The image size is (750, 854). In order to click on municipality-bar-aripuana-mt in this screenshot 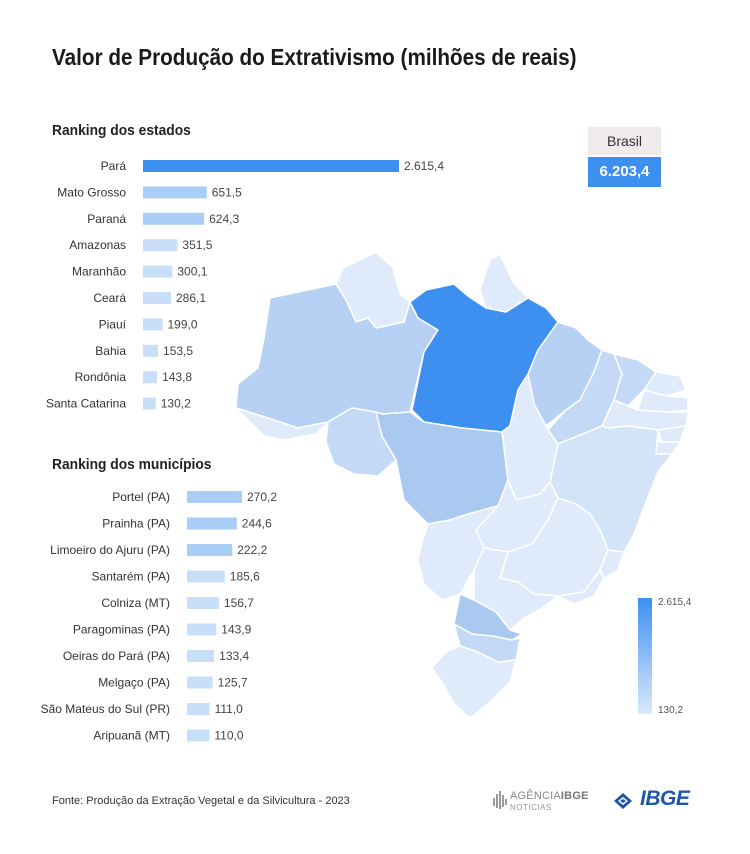, I will do `click(198, 735)`.